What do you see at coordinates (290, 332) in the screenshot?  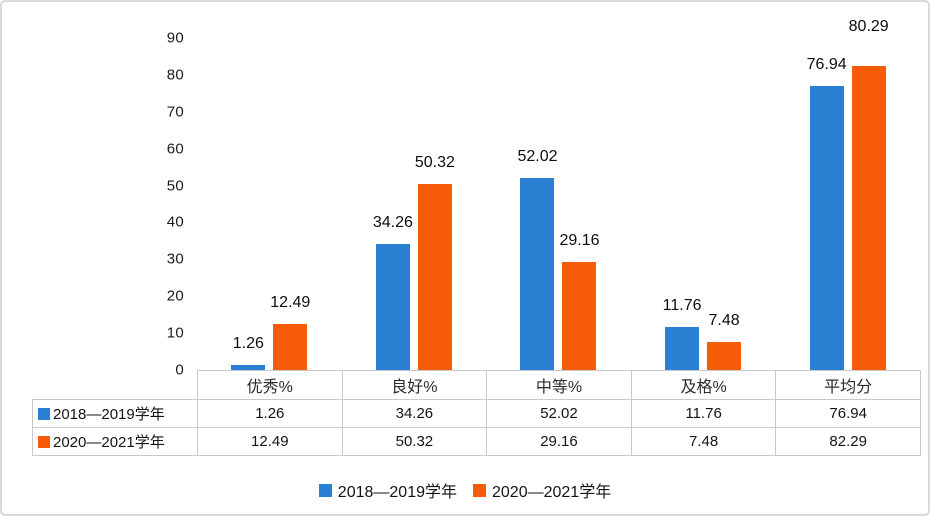 I see `bar-s2-c1: 12.49` at bounding box center [290, 332].